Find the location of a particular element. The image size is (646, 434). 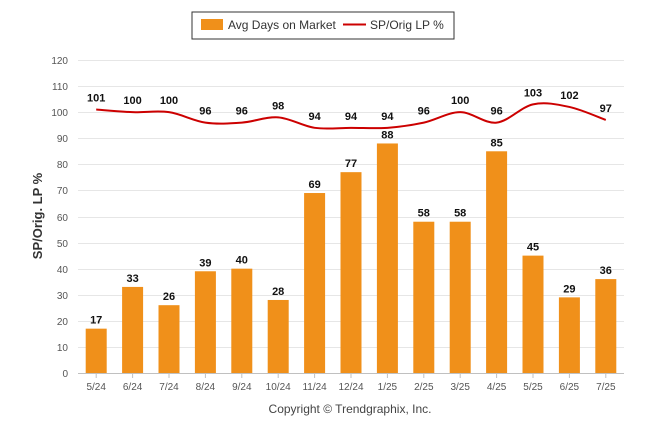

line-value-label: 102 is located at coordinates (569, 96).